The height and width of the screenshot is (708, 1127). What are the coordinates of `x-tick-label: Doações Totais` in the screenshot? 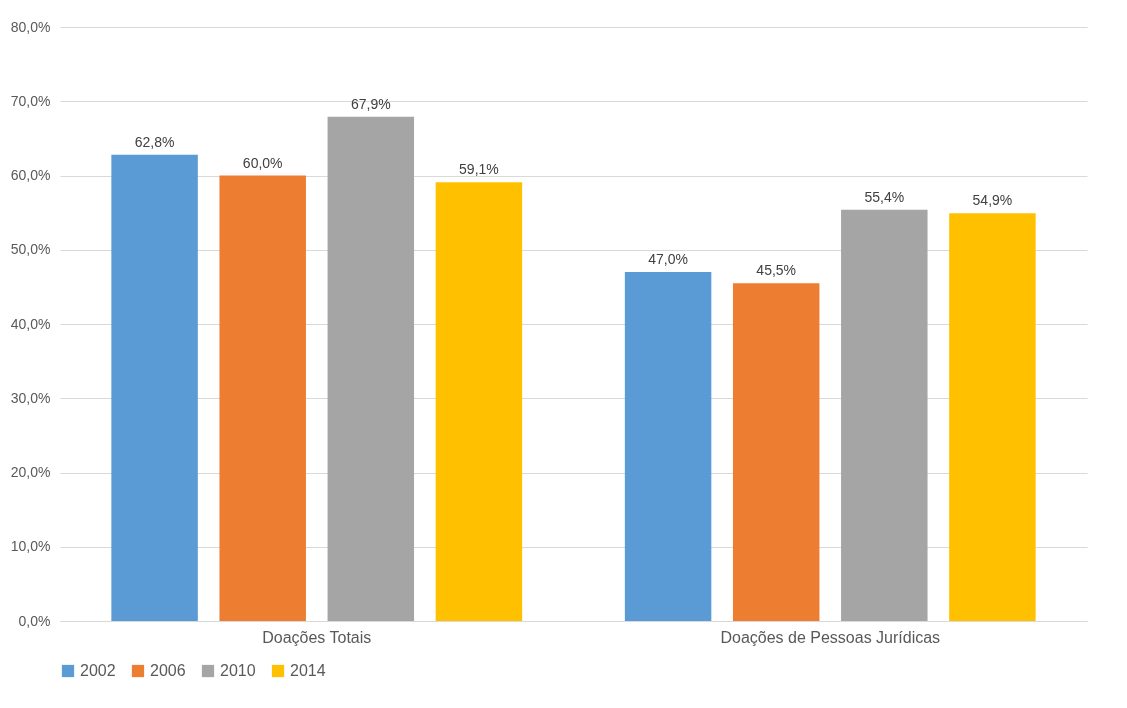 It's located at (317, 637).